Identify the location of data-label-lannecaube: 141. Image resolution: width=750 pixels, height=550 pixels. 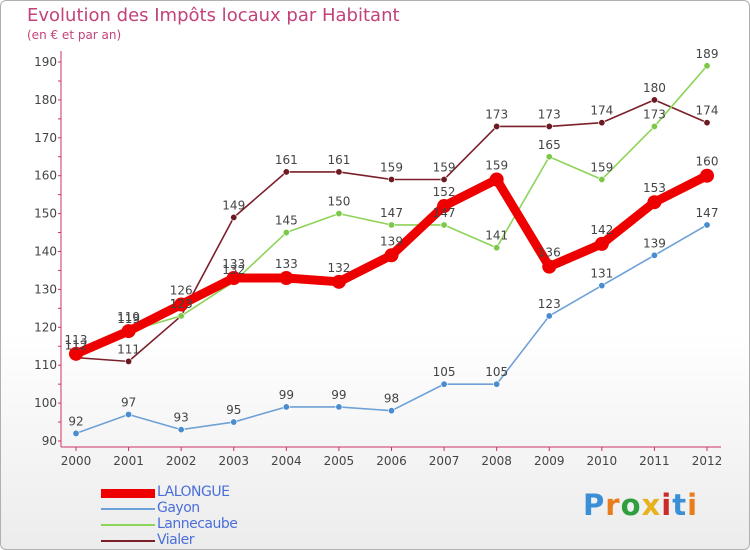
(496, 236).